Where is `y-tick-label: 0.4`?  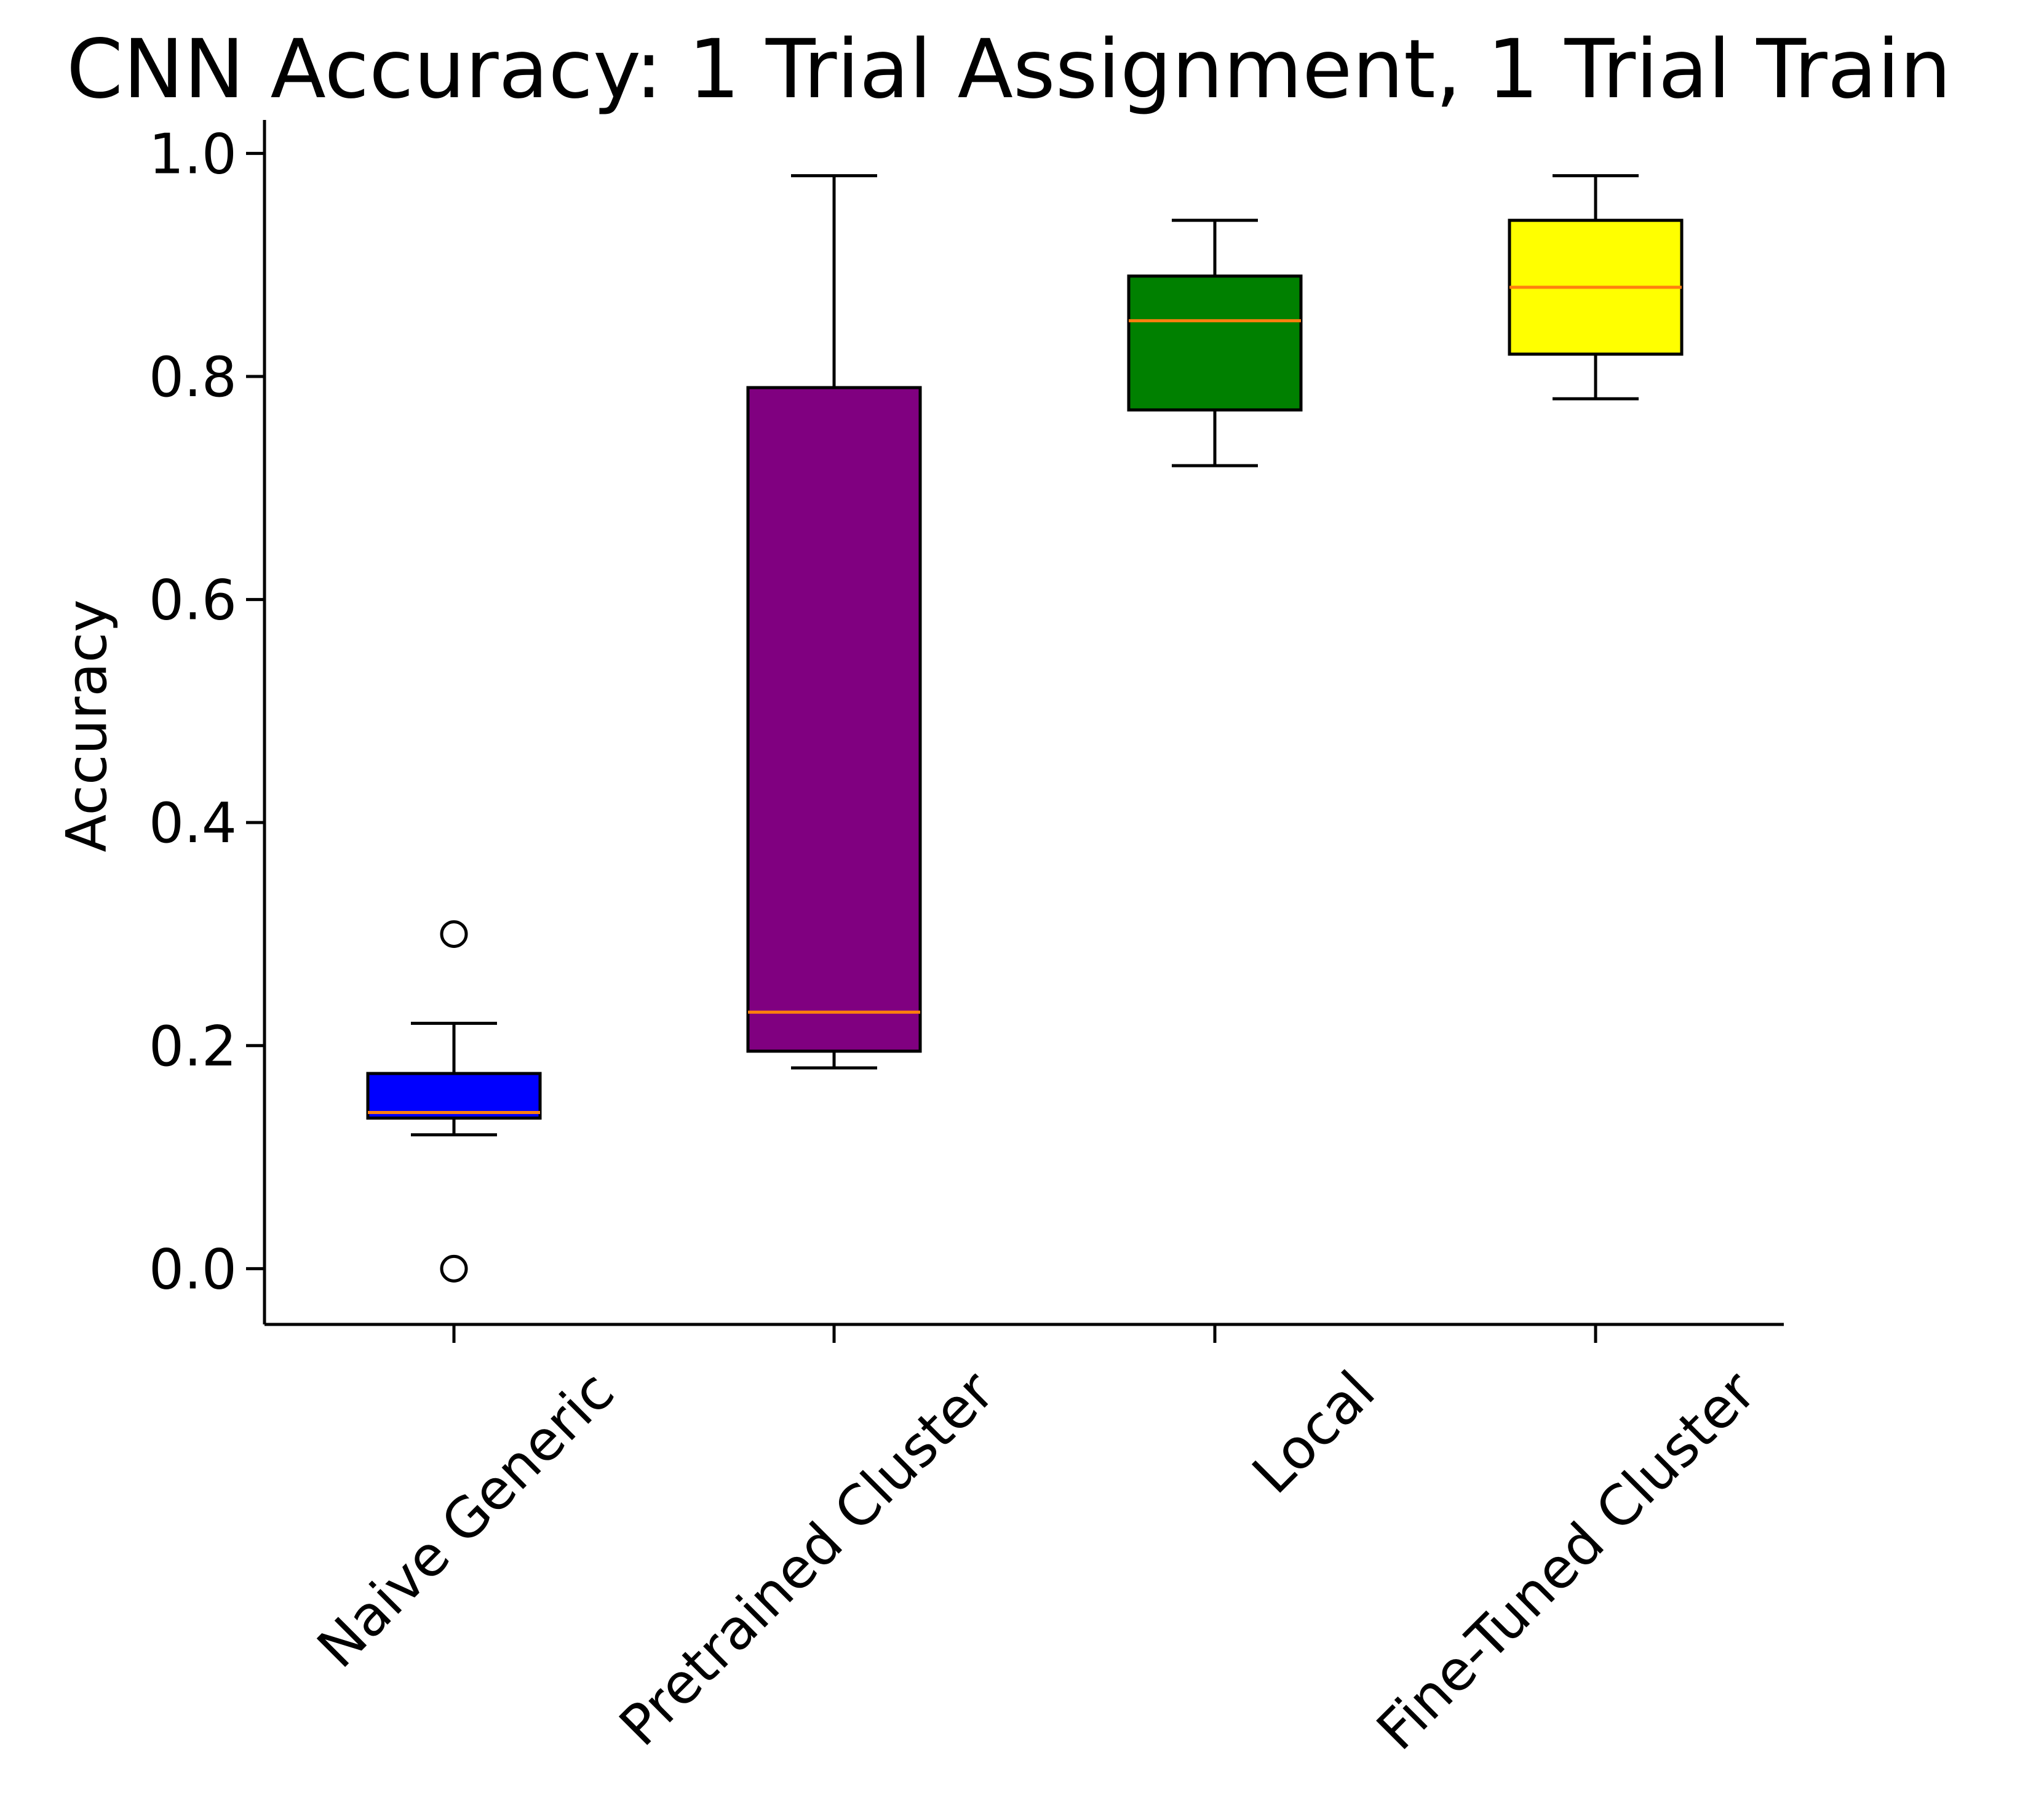
y-tick-label: 0.4 is located at coordinates (193, 823).